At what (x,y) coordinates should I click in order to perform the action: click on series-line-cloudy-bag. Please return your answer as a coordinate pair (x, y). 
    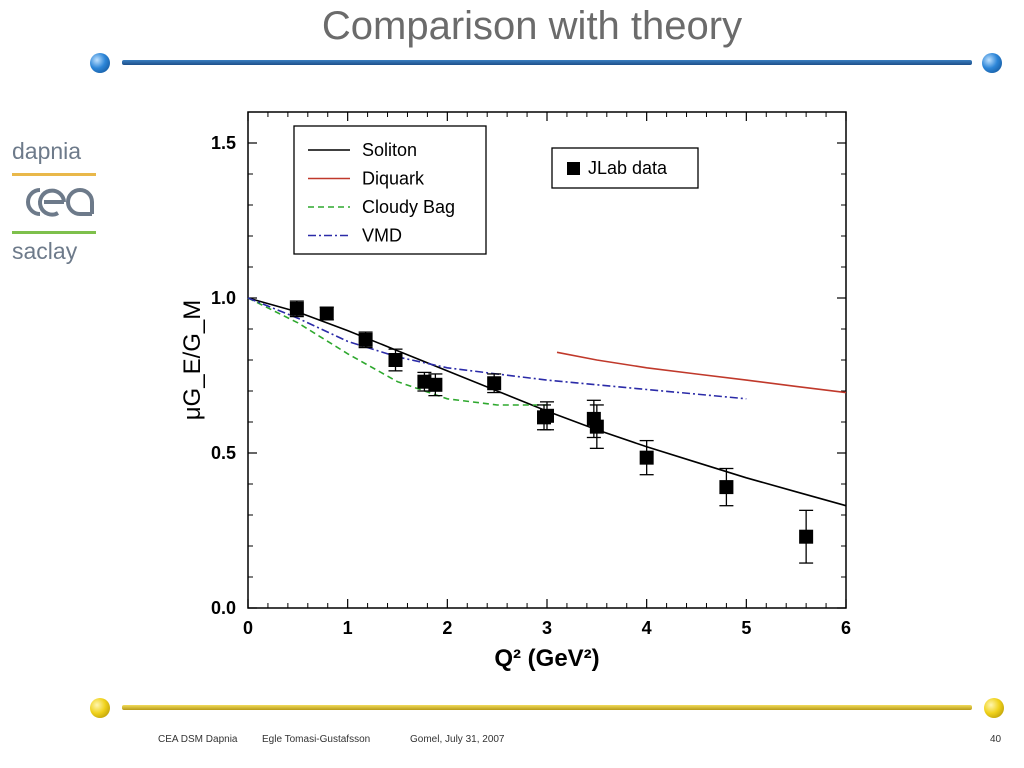
    Looking at the image, I should click on (397, 351).